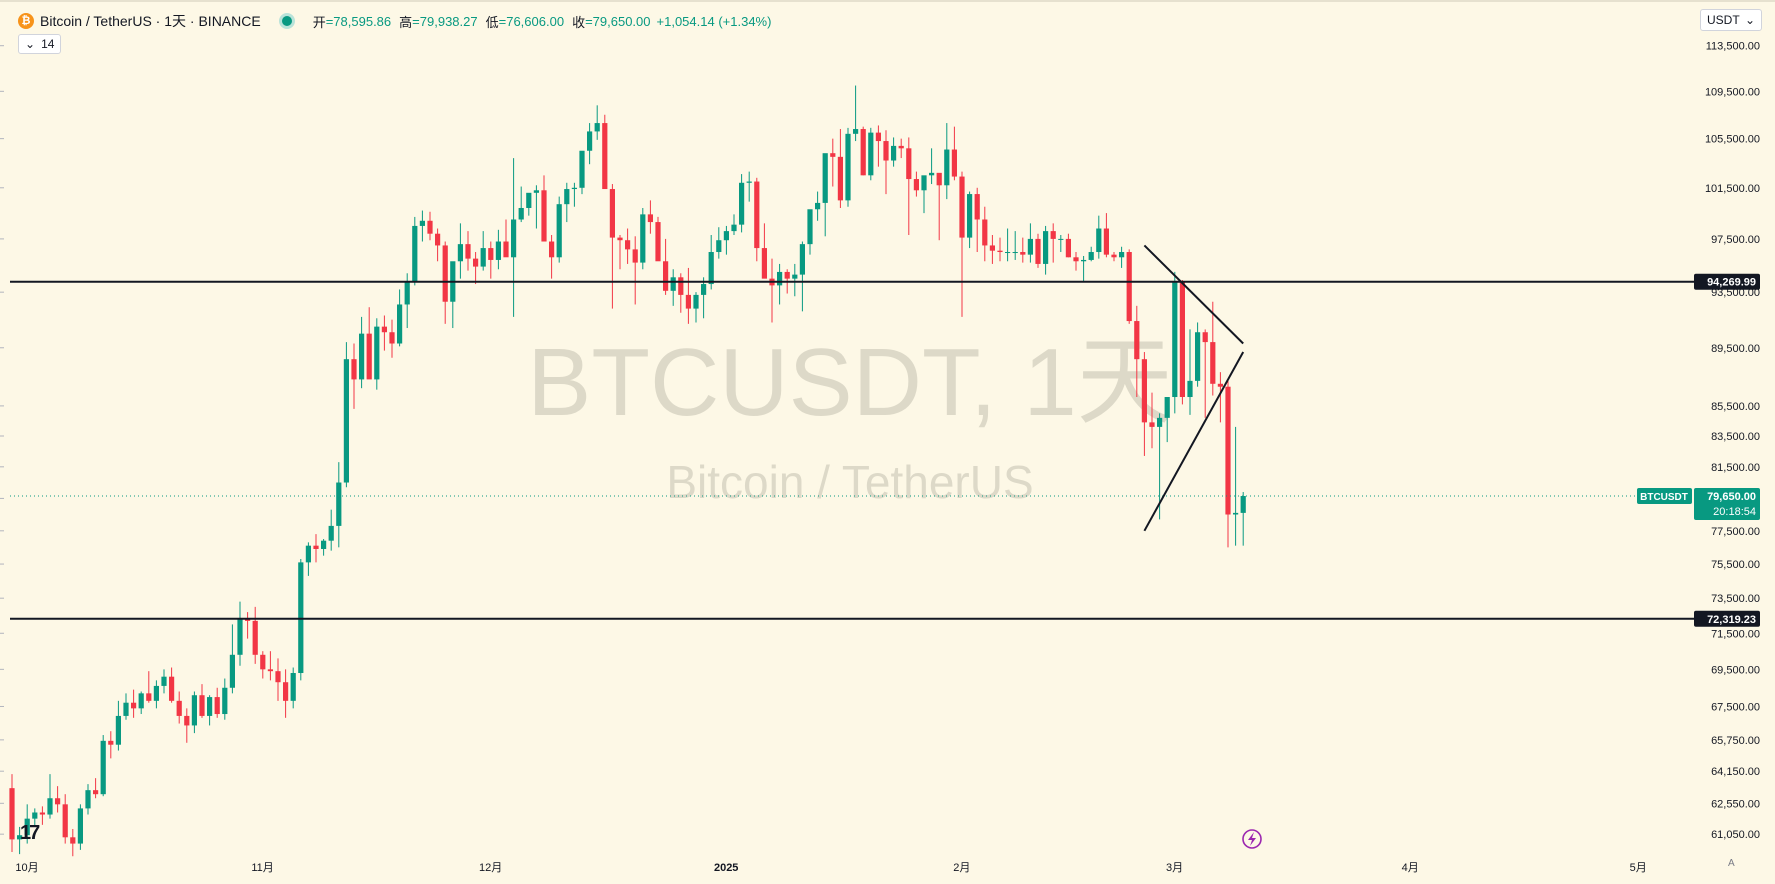  What do you see at coordinates (1735, 407) in the screenshot?
I see `y-tick-label: 85,500.00` at bounding box center [1735, 407].